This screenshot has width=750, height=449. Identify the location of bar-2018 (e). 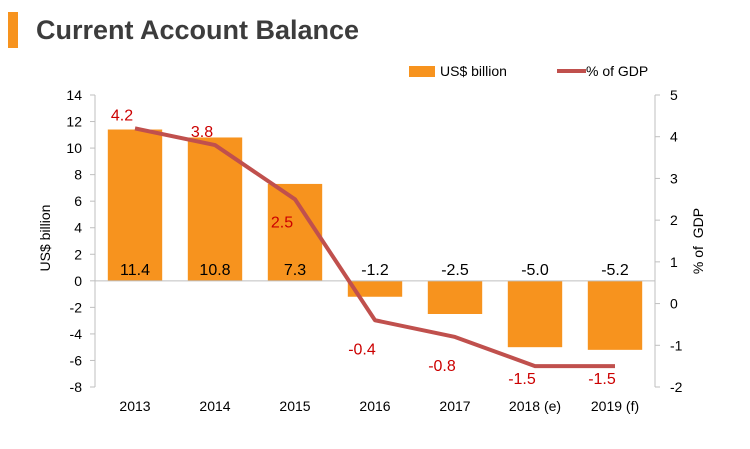
(535, 314).